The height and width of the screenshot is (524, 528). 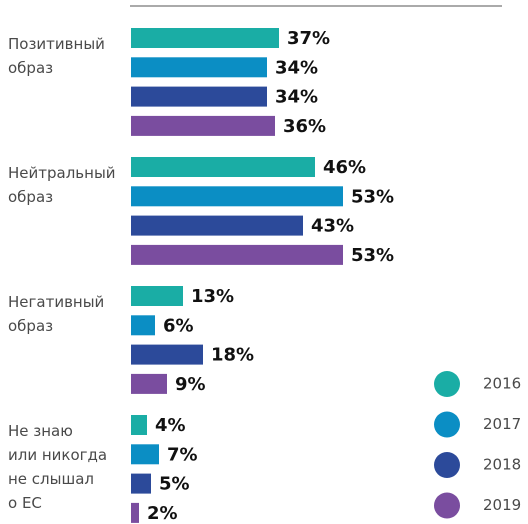 What do you see at coordinates (308, 38) in the screenshot?
I see `value-label: 37%` at bounding box center [308, 38].